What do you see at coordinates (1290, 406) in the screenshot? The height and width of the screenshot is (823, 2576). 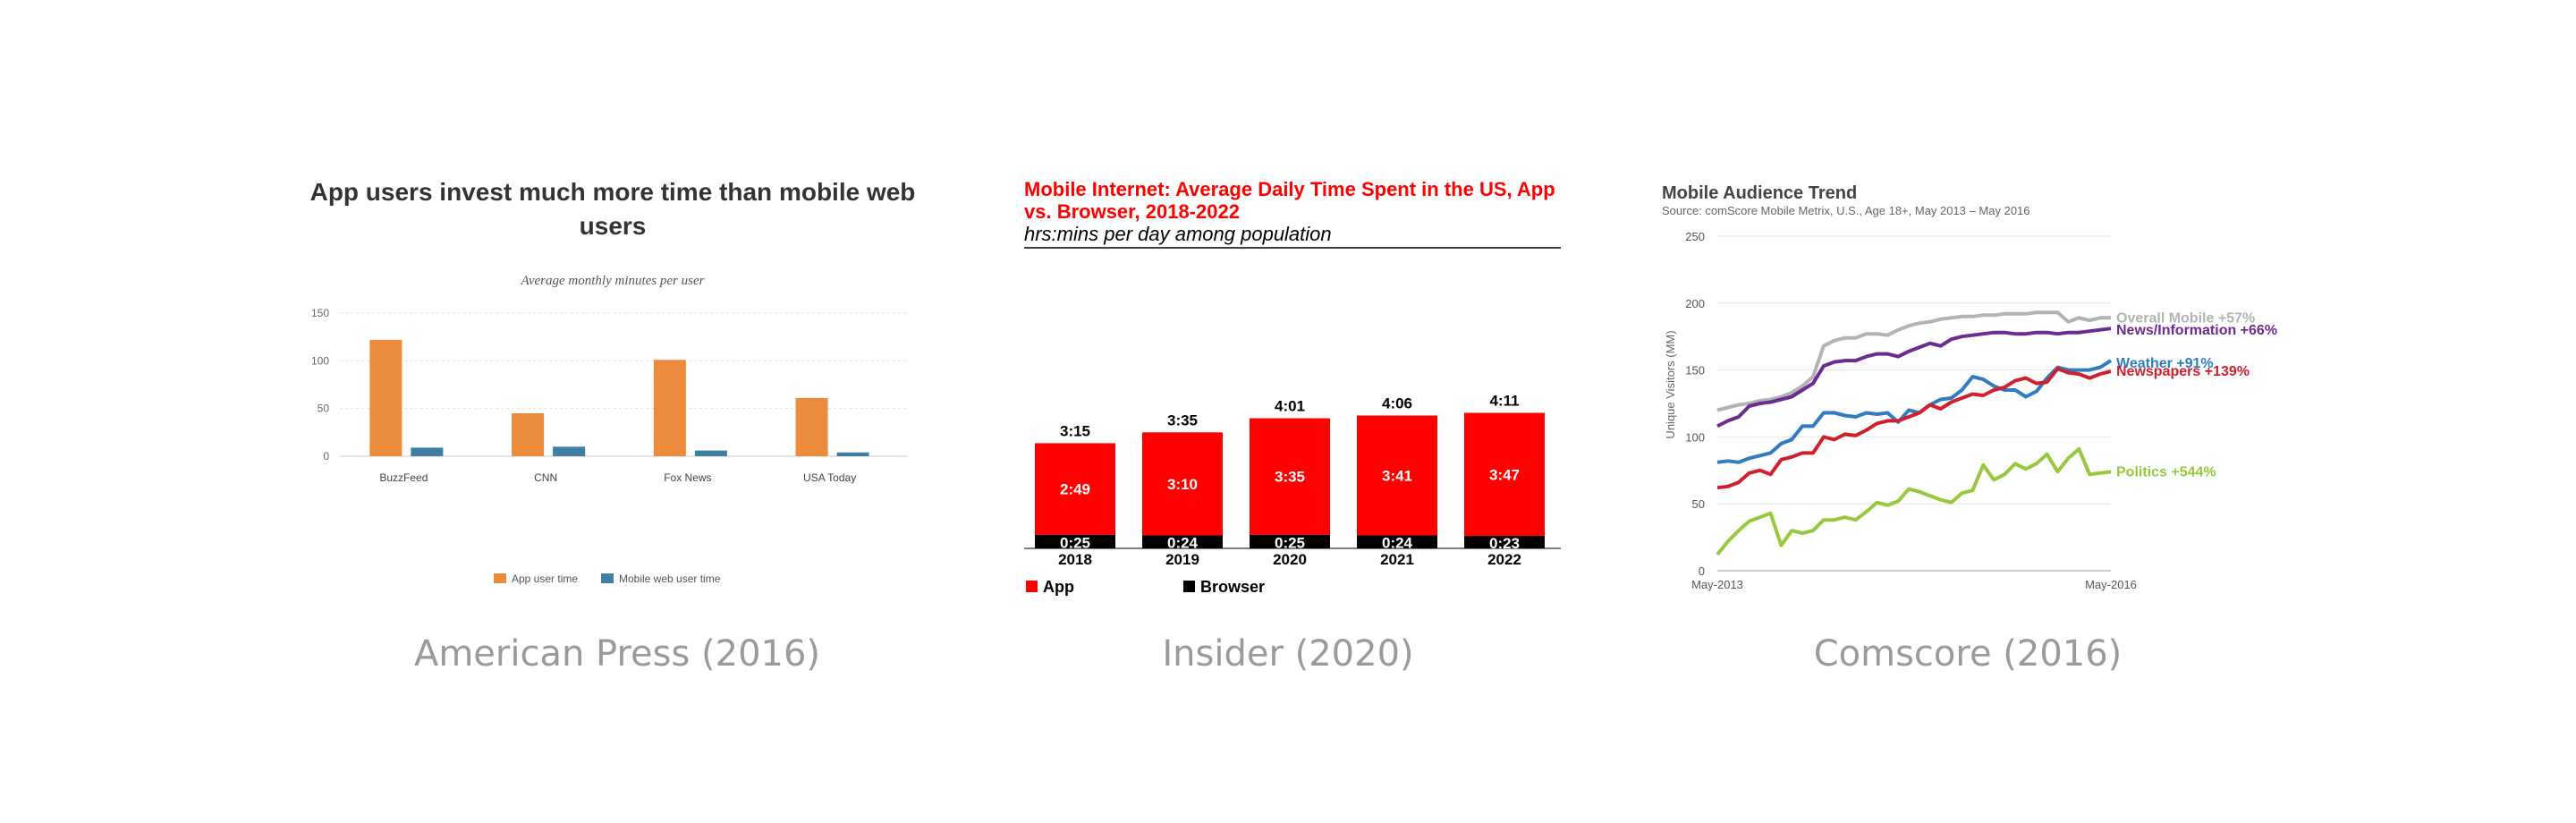 I see `total-label: 4:01` at bounding box center [1290, 406].